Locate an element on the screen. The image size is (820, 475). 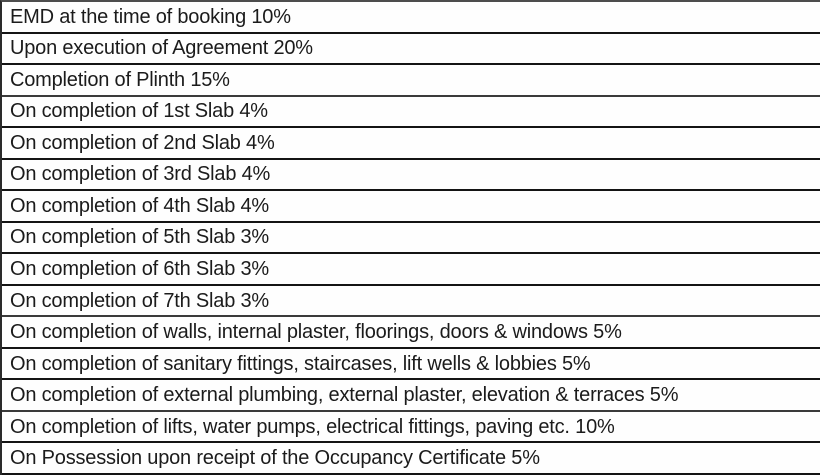
table-row: Completion of Plinth 15% is located at coordinates (411, 81).